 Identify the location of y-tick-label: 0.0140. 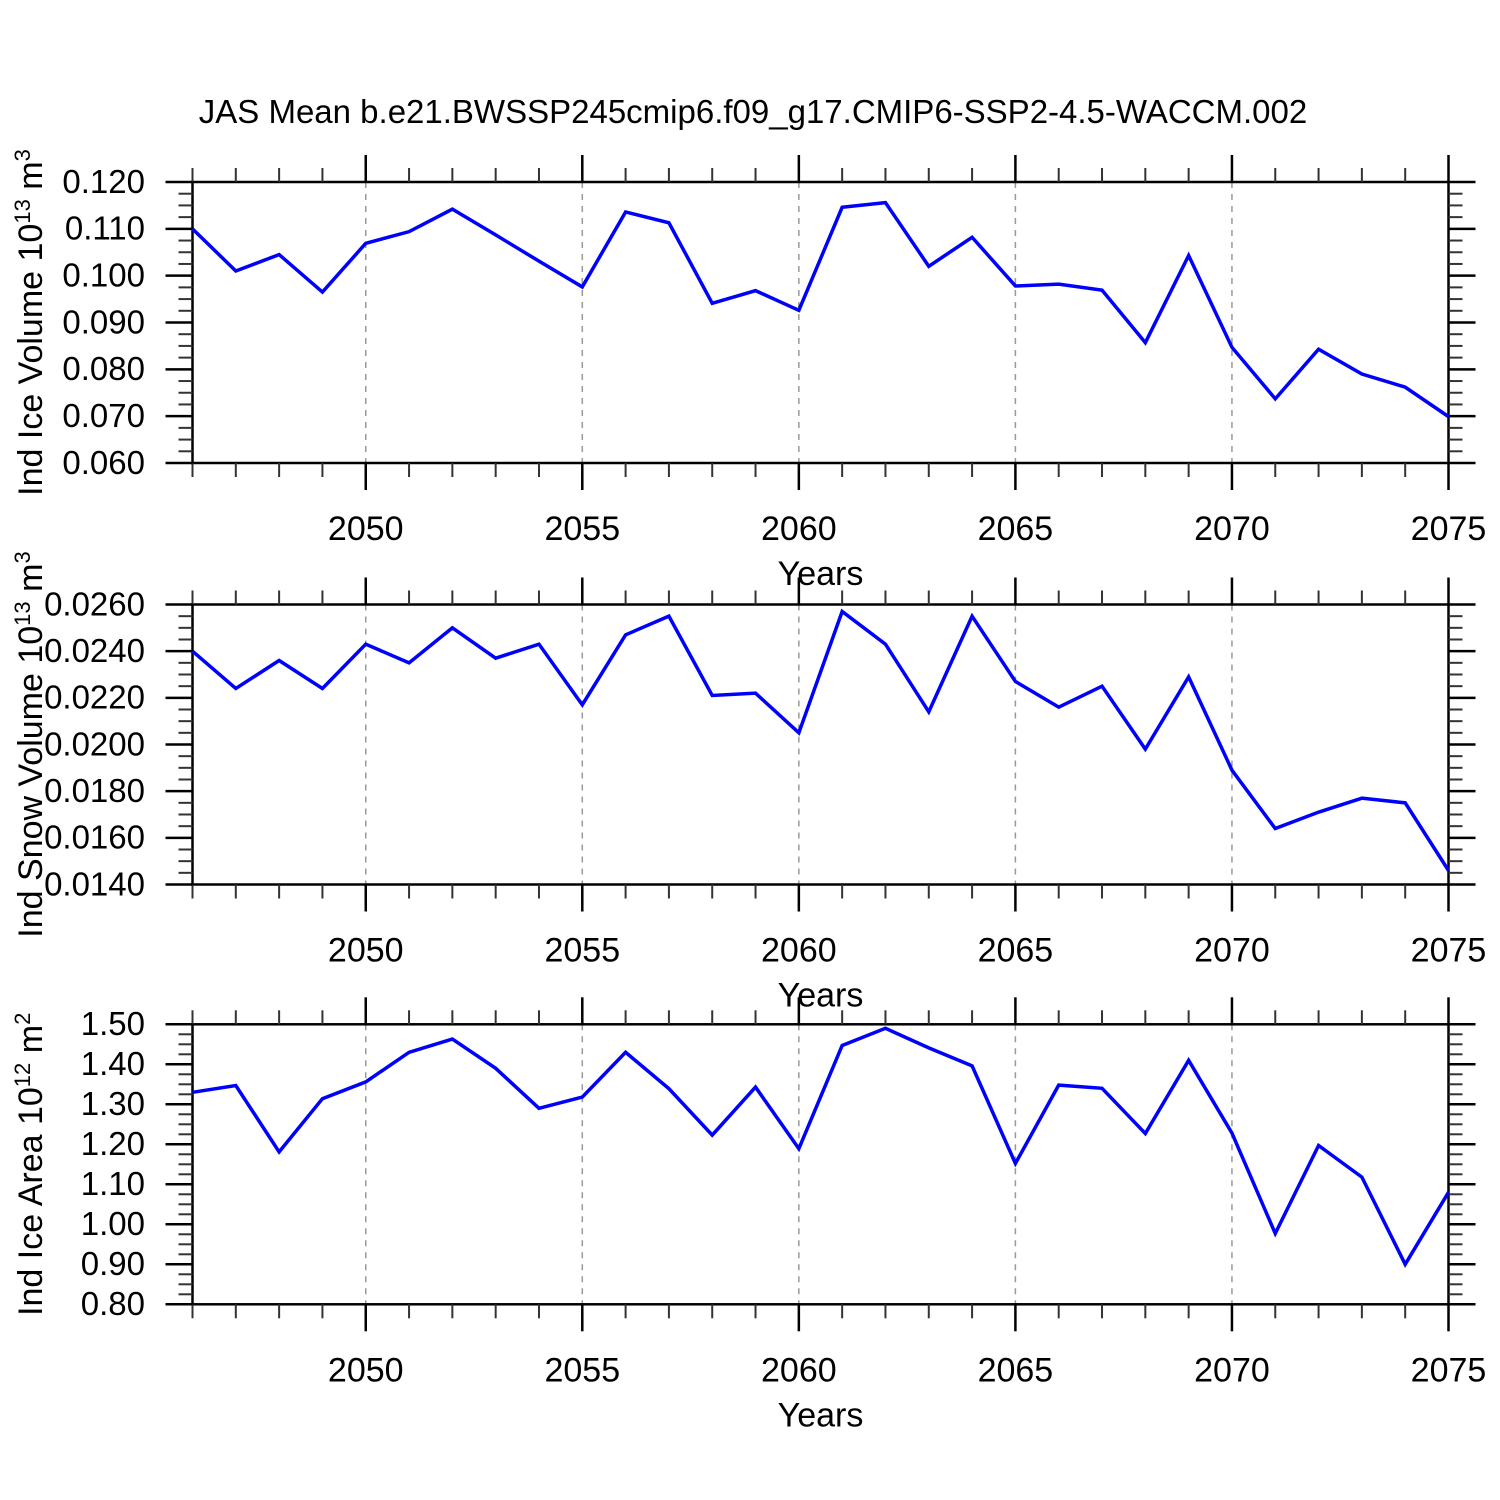
(94, 883).